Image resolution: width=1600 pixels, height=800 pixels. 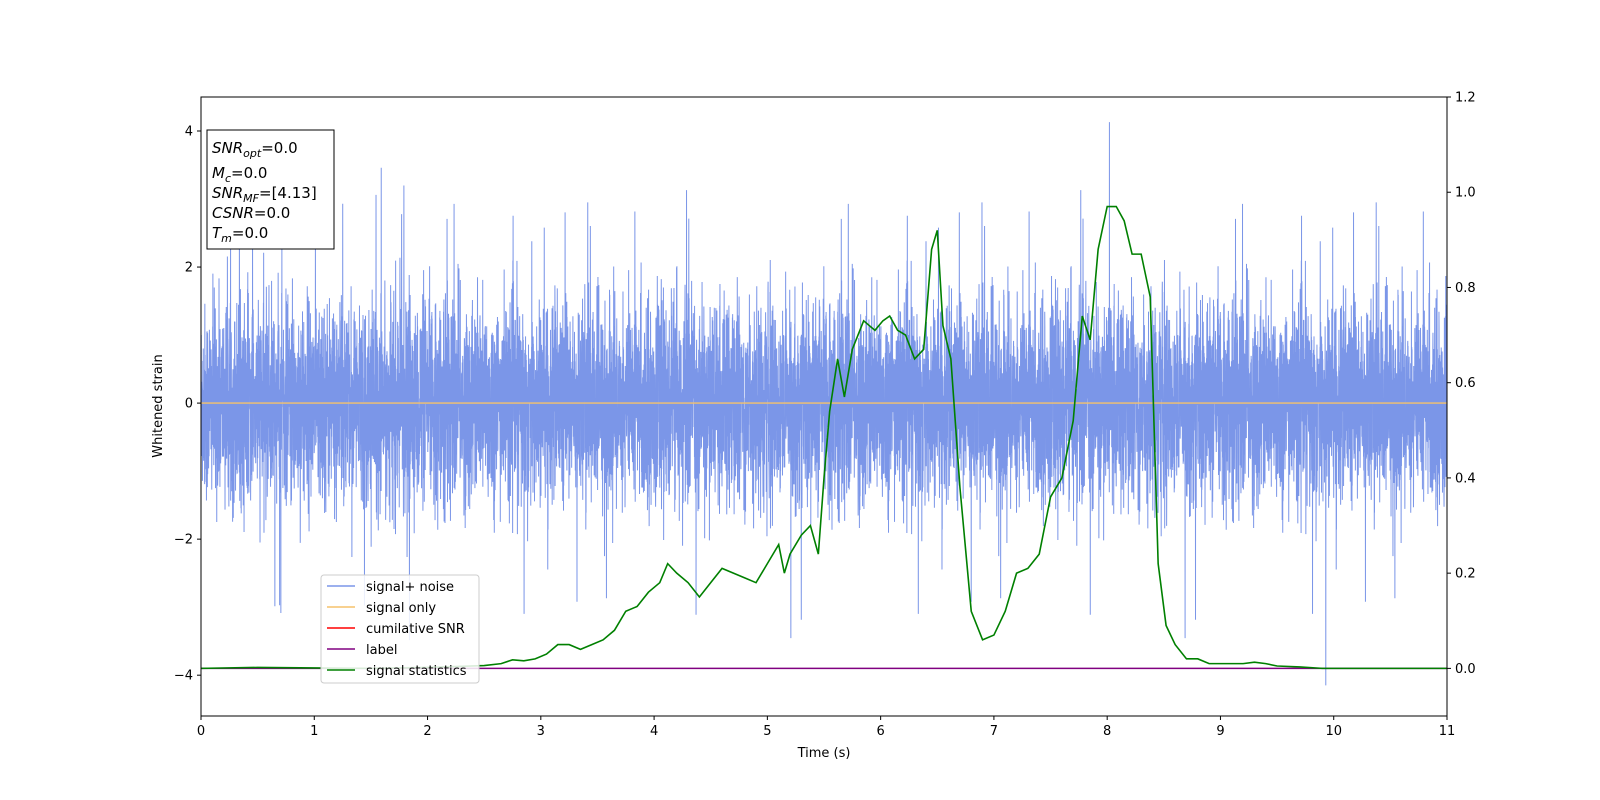 I want to click on y2-tick-label: 0.6, so click(x=1465, y=383).